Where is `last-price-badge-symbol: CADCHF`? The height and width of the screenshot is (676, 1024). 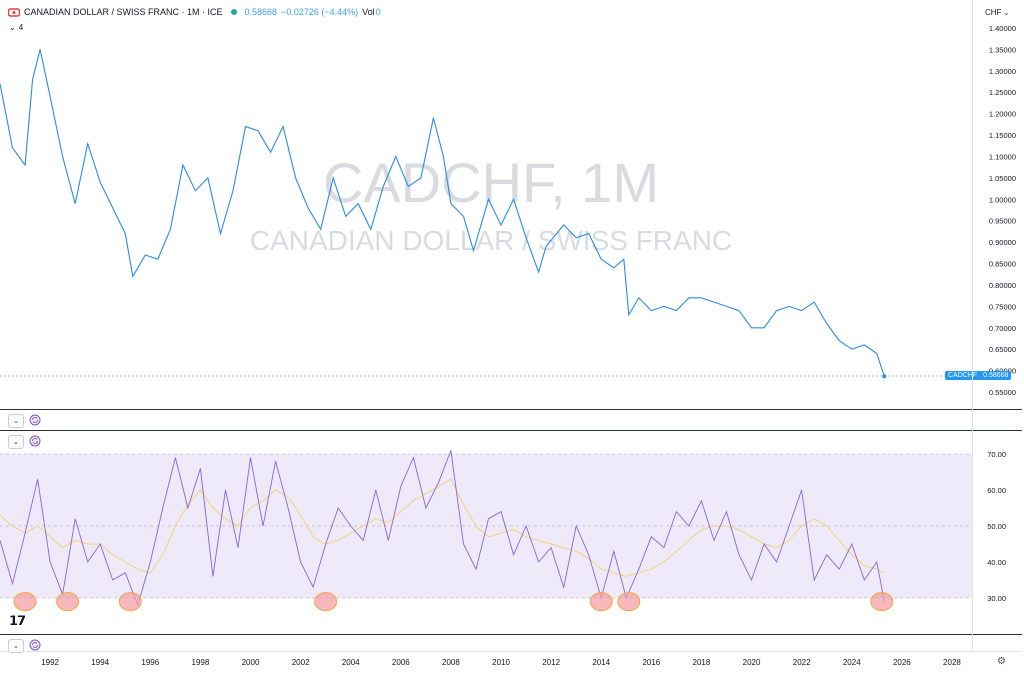
last-price-badge-symbol: CADCHF is located at coordinates (963, 375).